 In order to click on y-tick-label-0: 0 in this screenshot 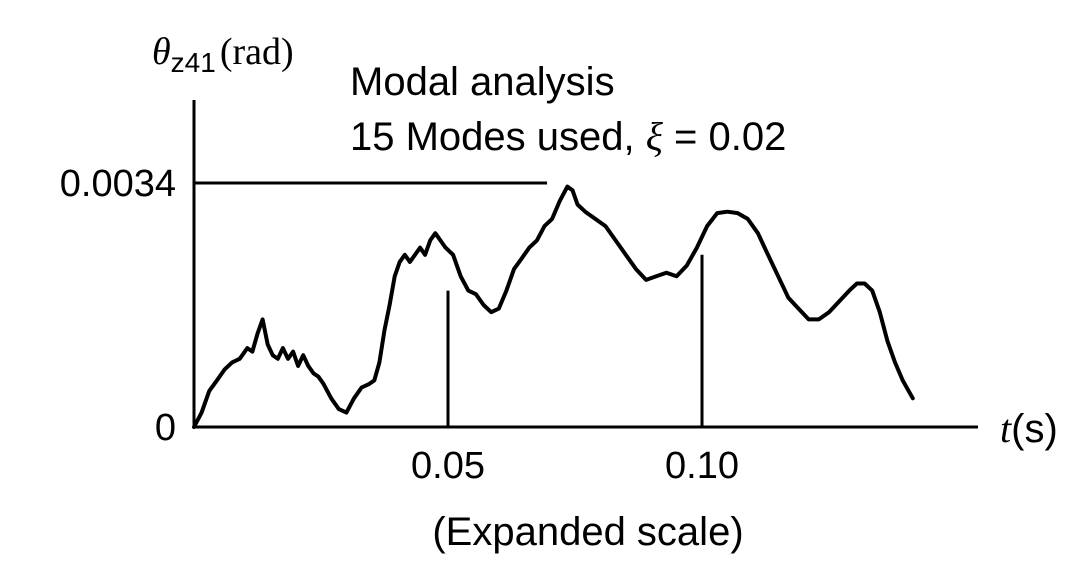, I will do `click(165, 428)`.